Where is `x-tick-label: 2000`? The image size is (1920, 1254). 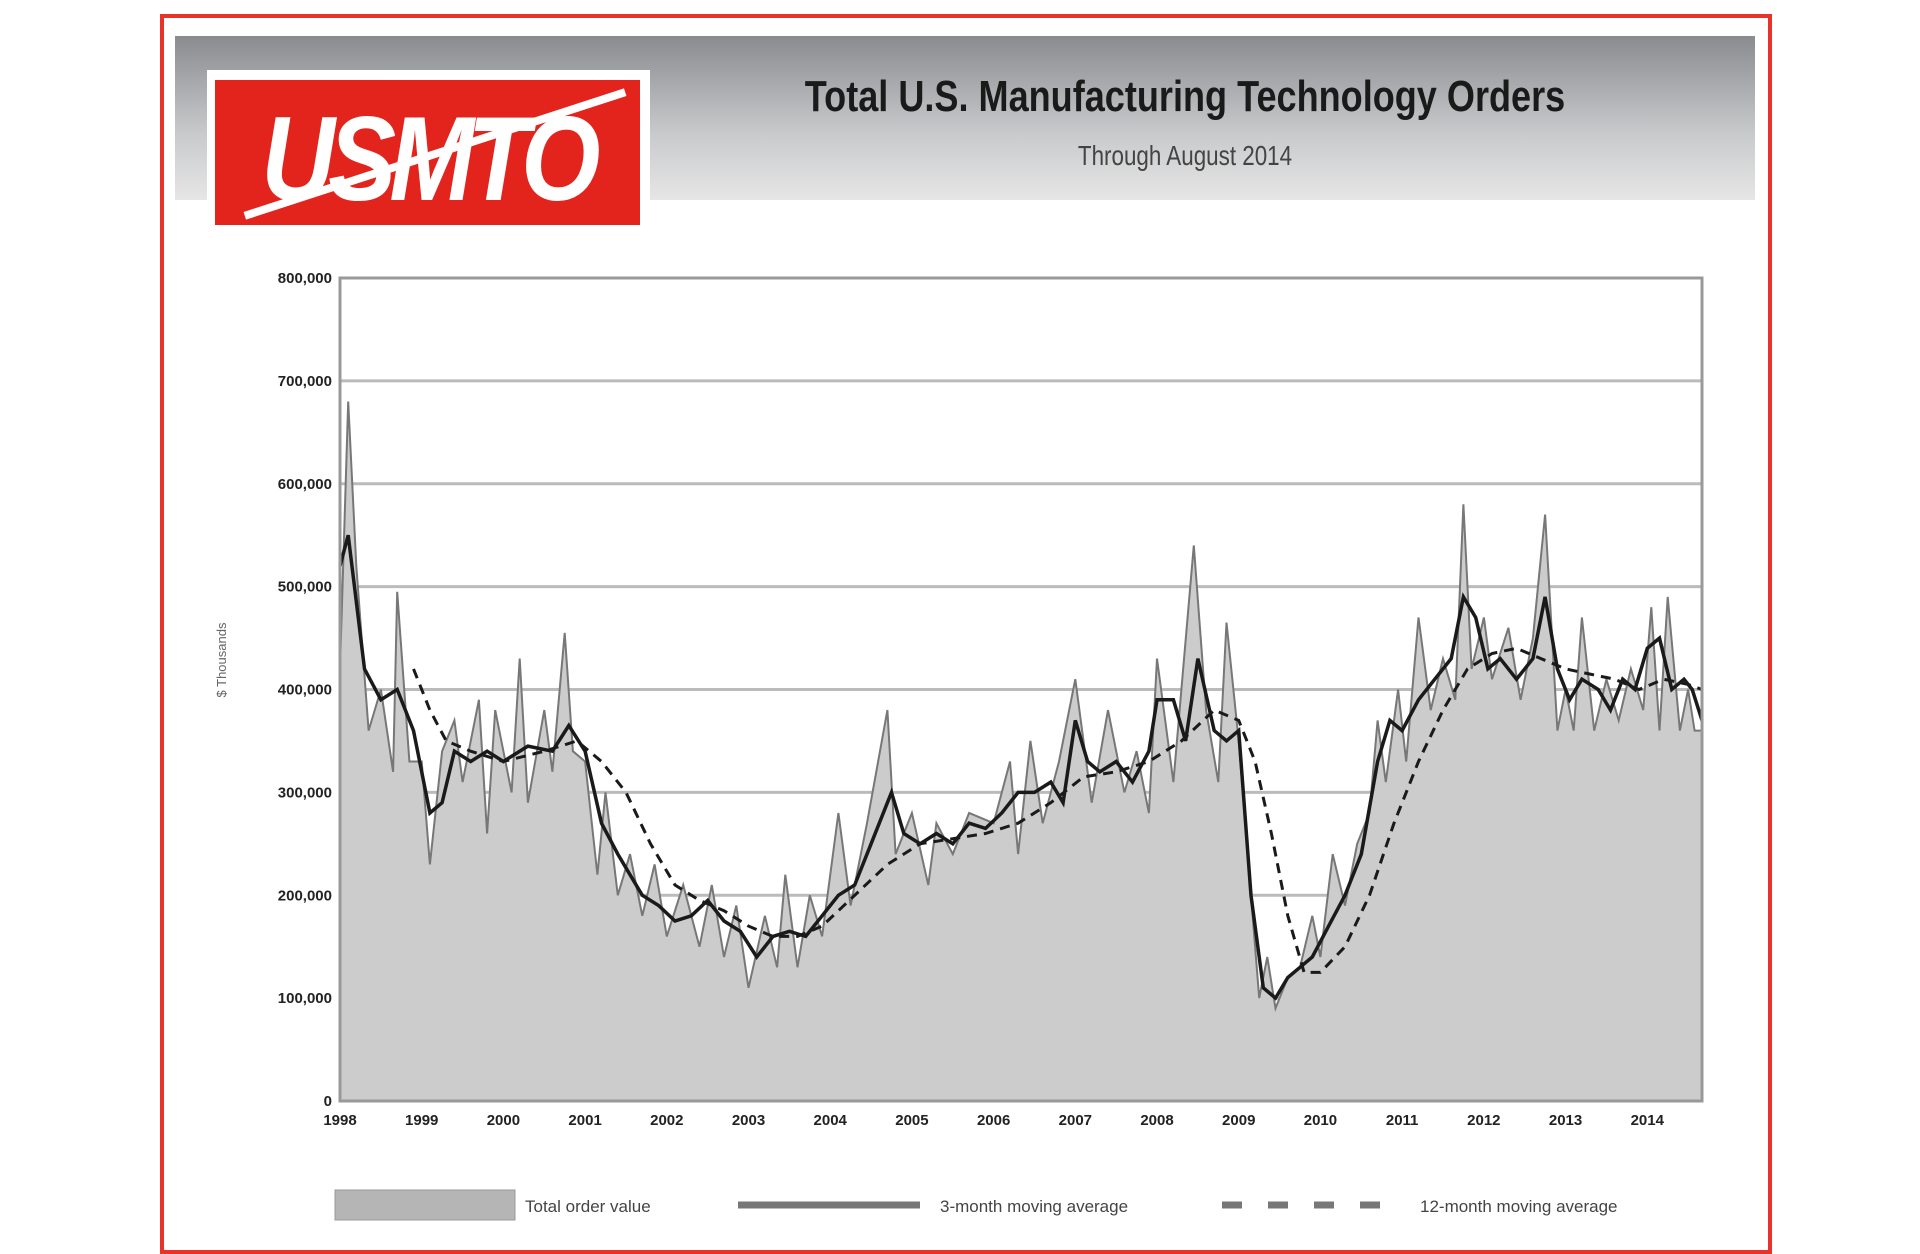 x-tick-label: 2000 is located at coordinates (503, 1120).